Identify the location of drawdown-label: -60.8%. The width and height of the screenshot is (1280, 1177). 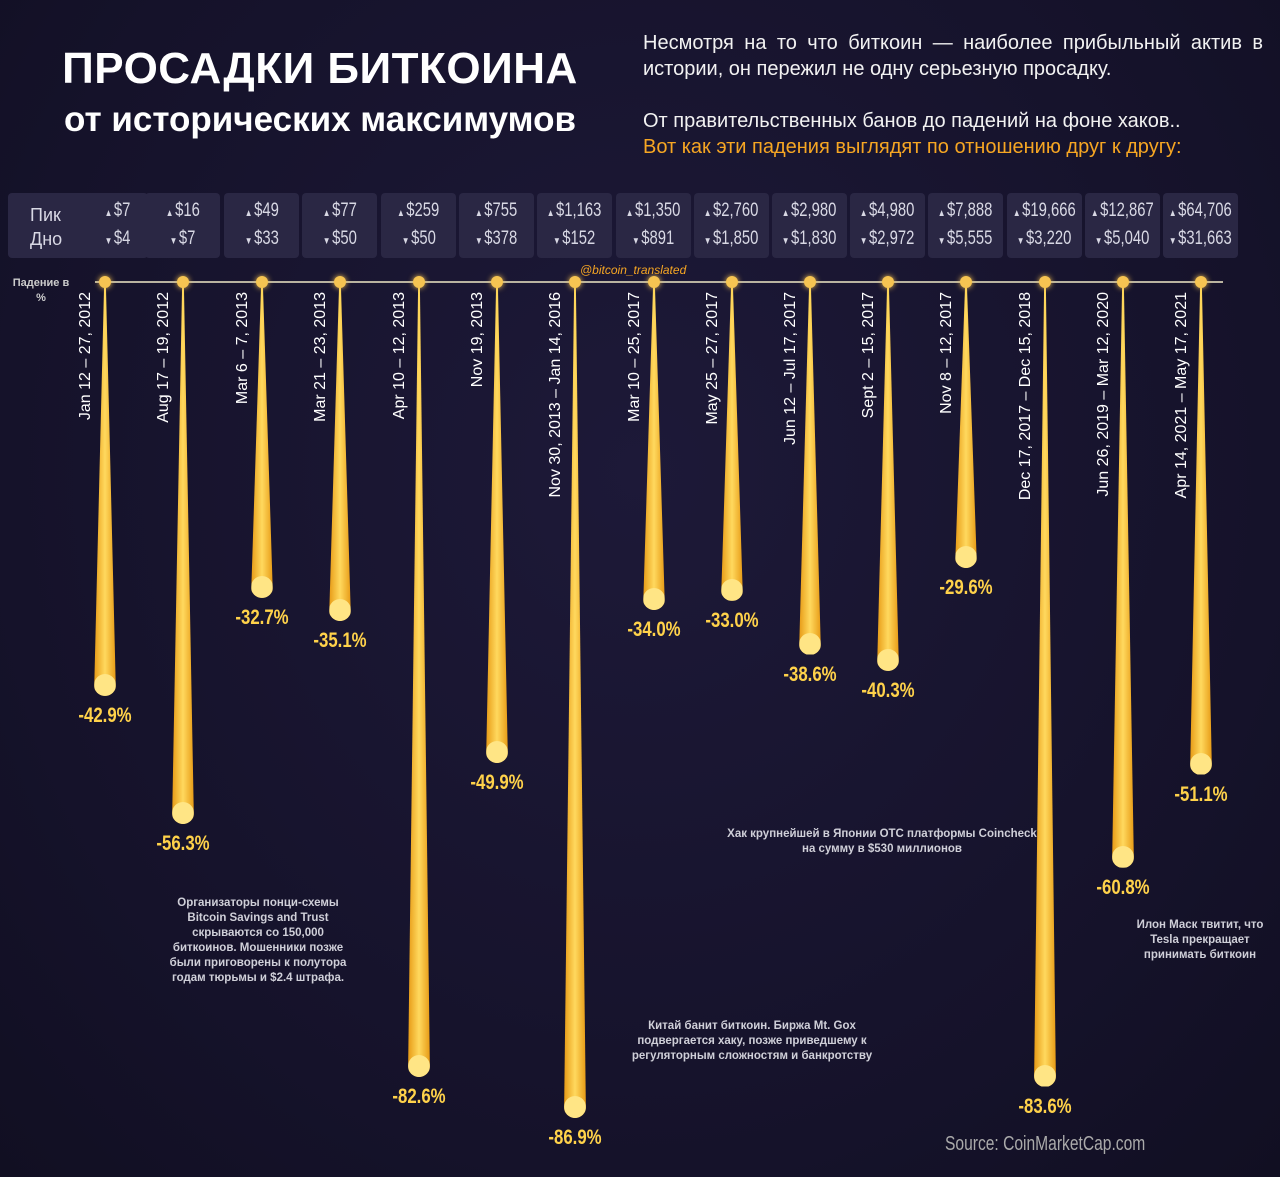
(1123, 887).